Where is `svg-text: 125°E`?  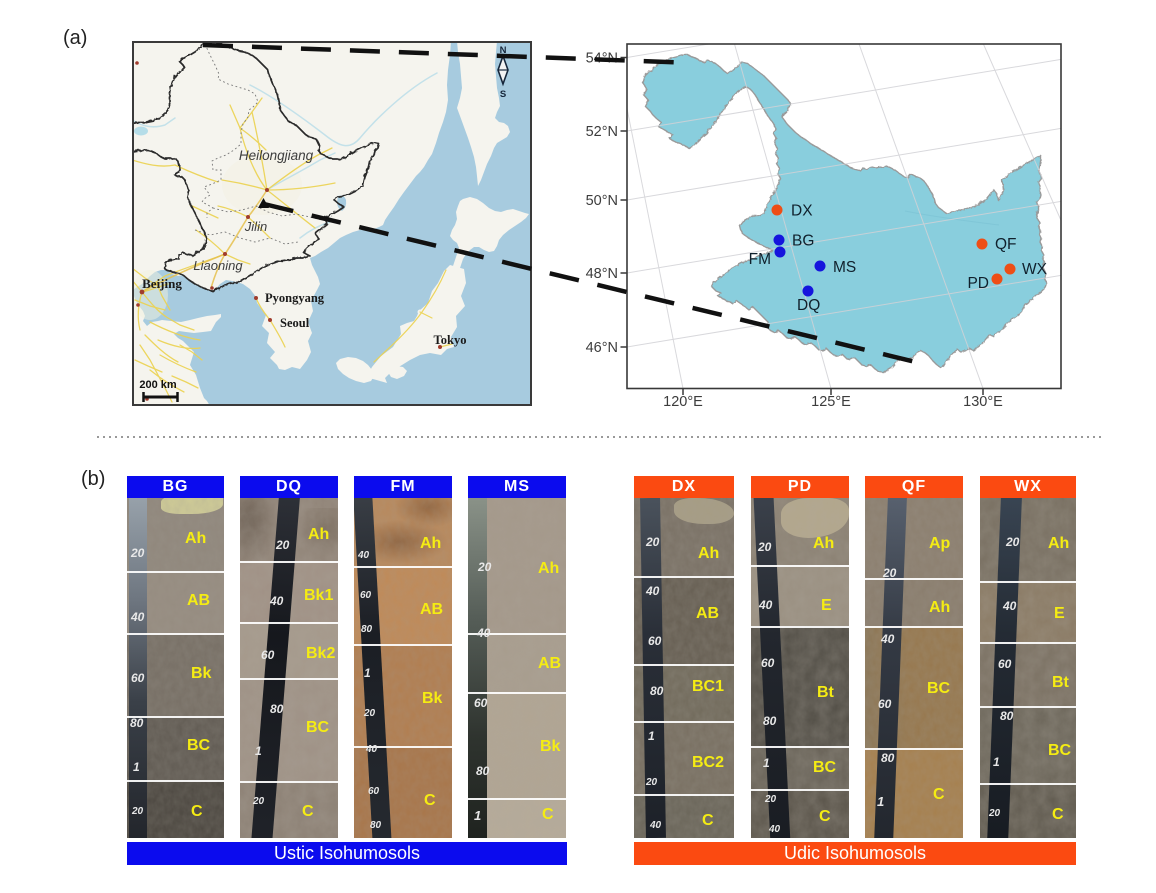
svg-text: 125°E is located at coordinates (831, 402).